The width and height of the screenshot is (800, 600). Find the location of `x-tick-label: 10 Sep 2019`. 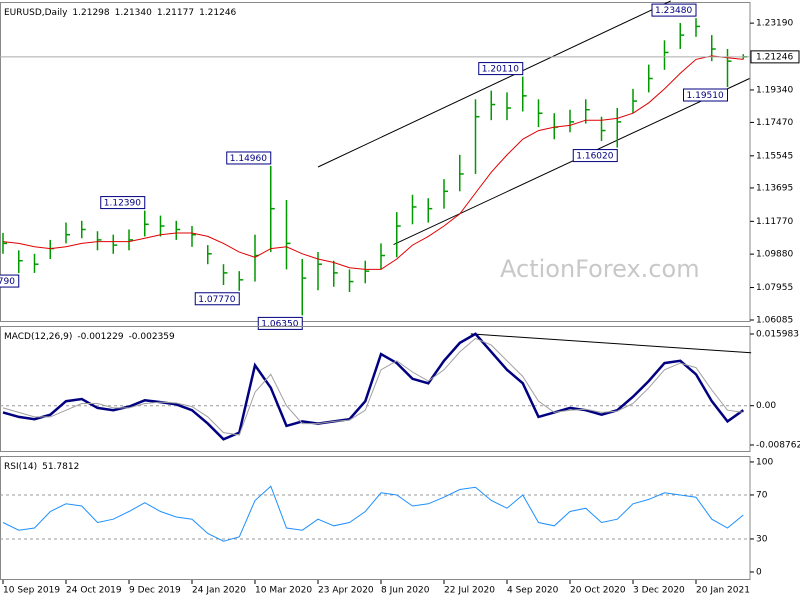

x-tick-label: 10 Sep 2019 is located at coordinates (31, 591).